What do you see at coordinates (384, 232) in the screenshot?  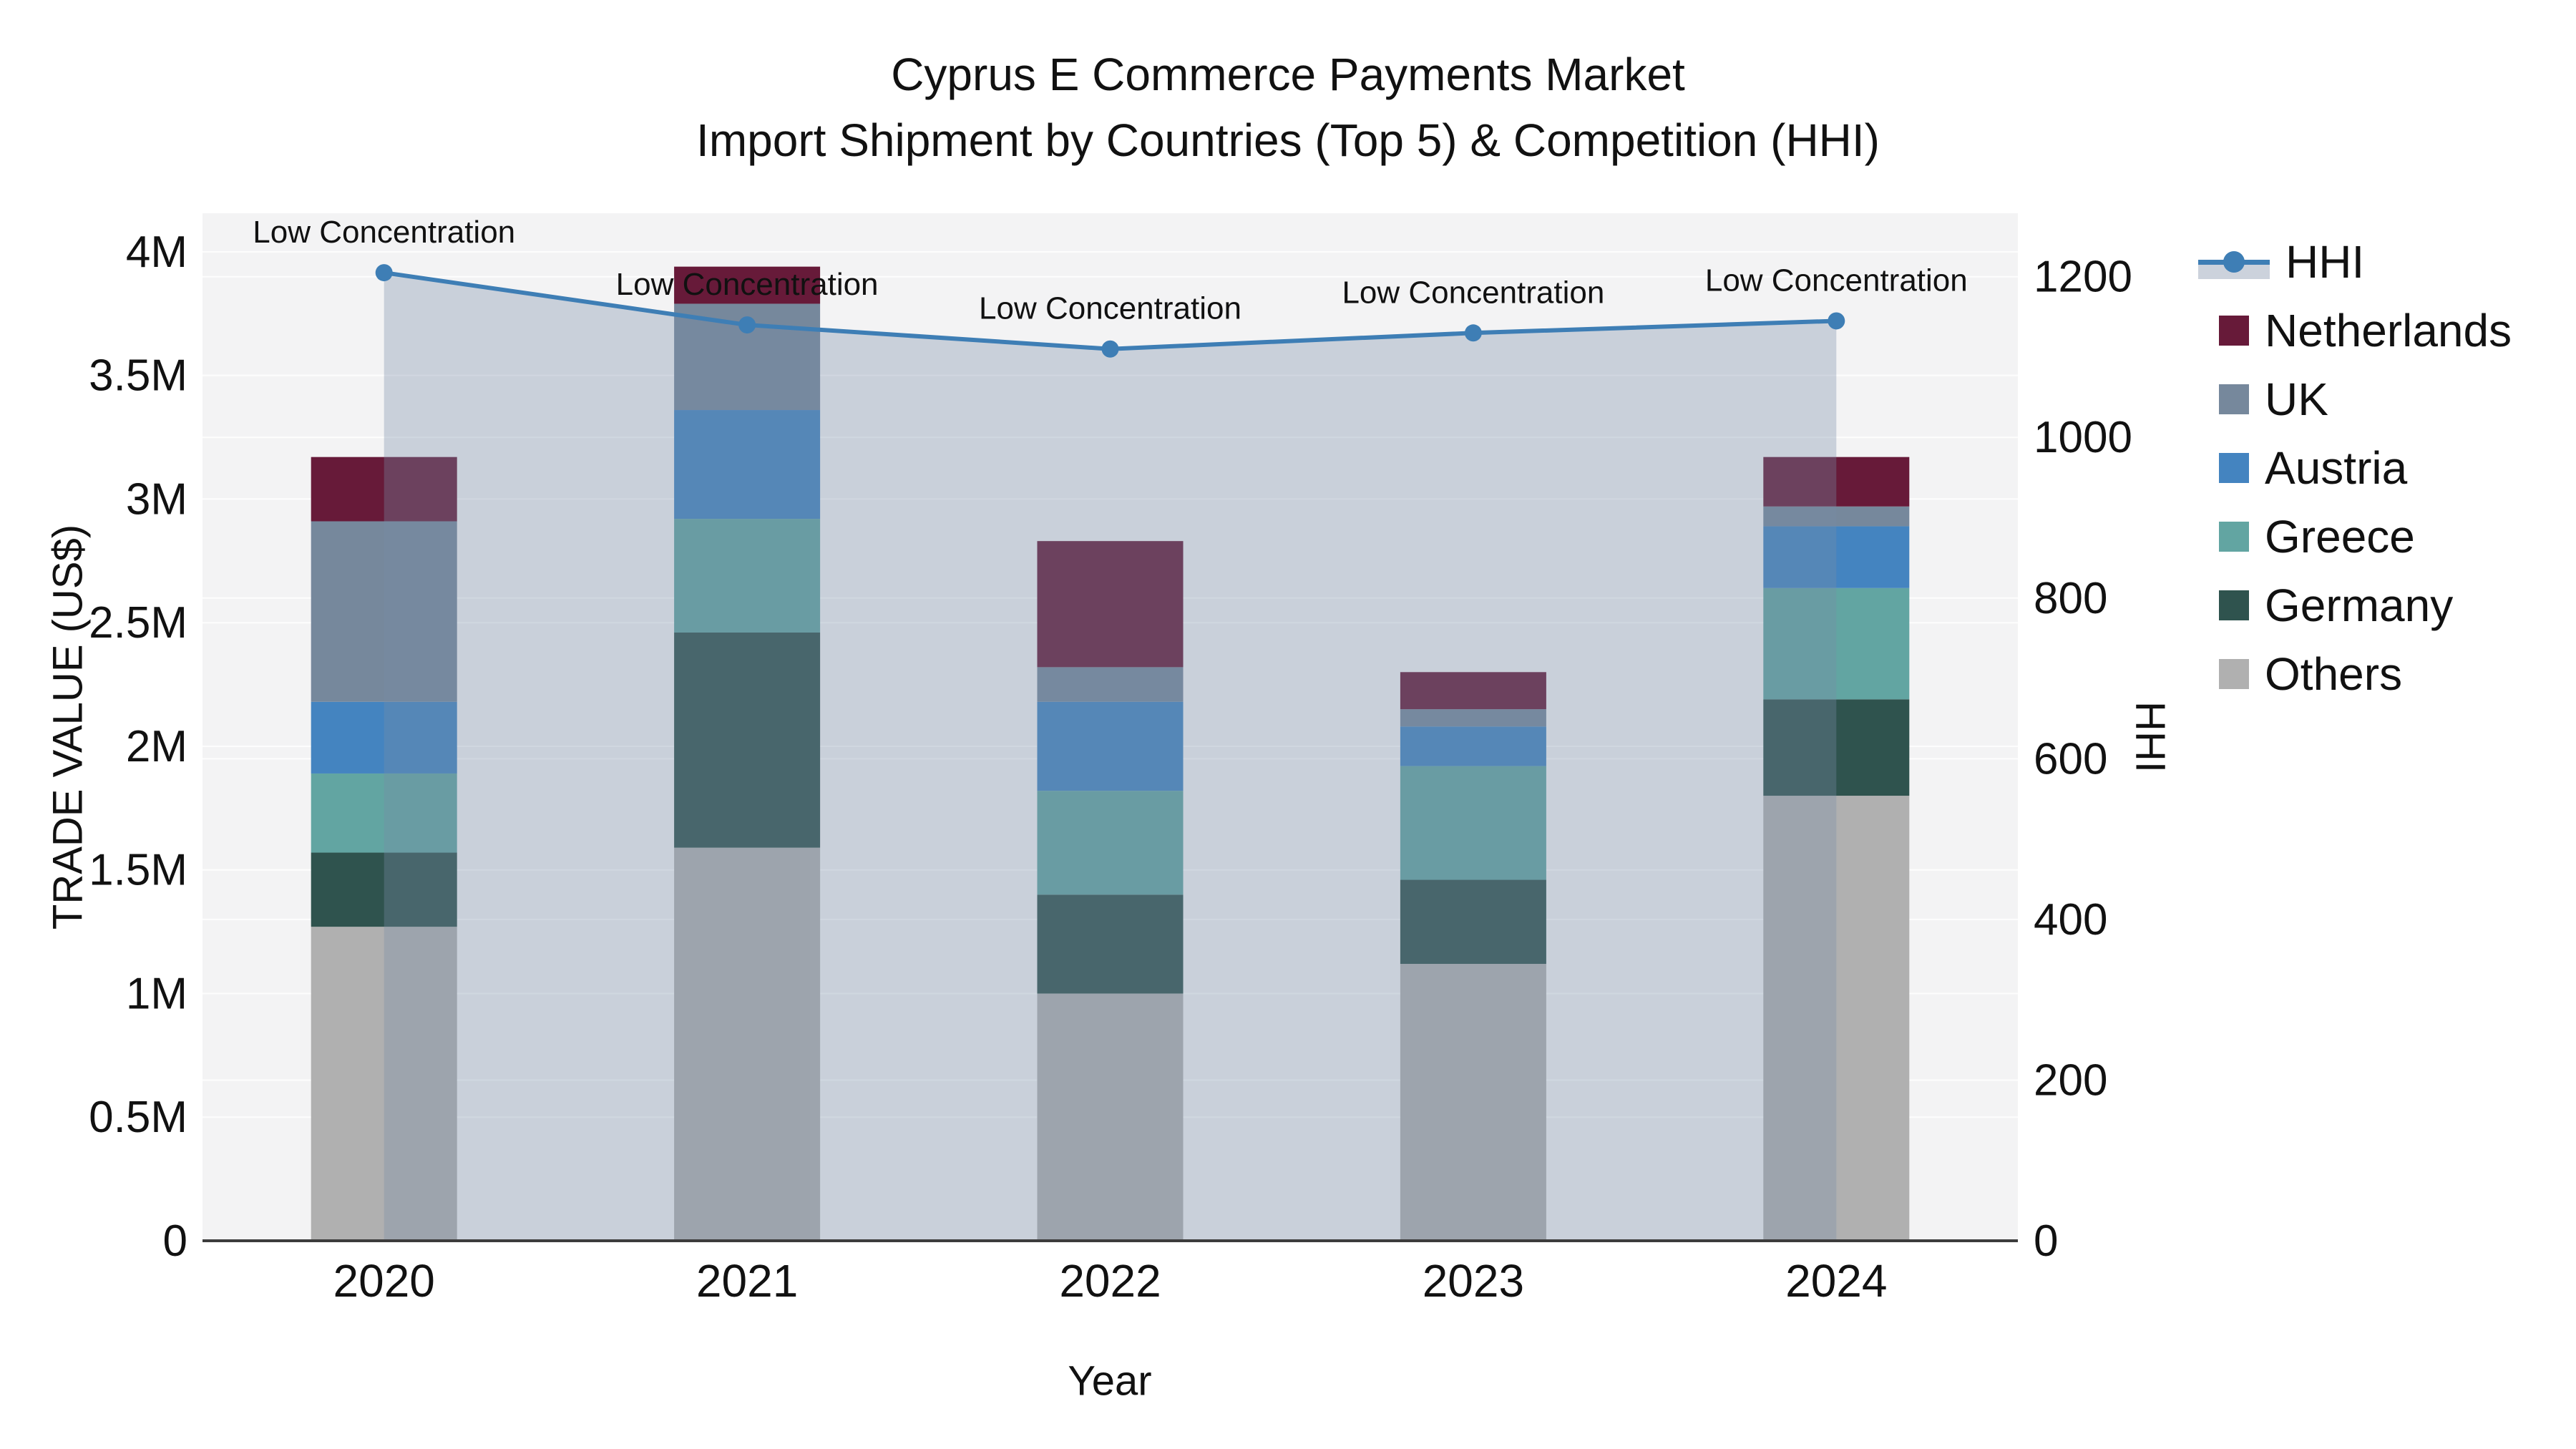 I see `annotation-2020: Low Concentration` at bounding box center [384, 232].